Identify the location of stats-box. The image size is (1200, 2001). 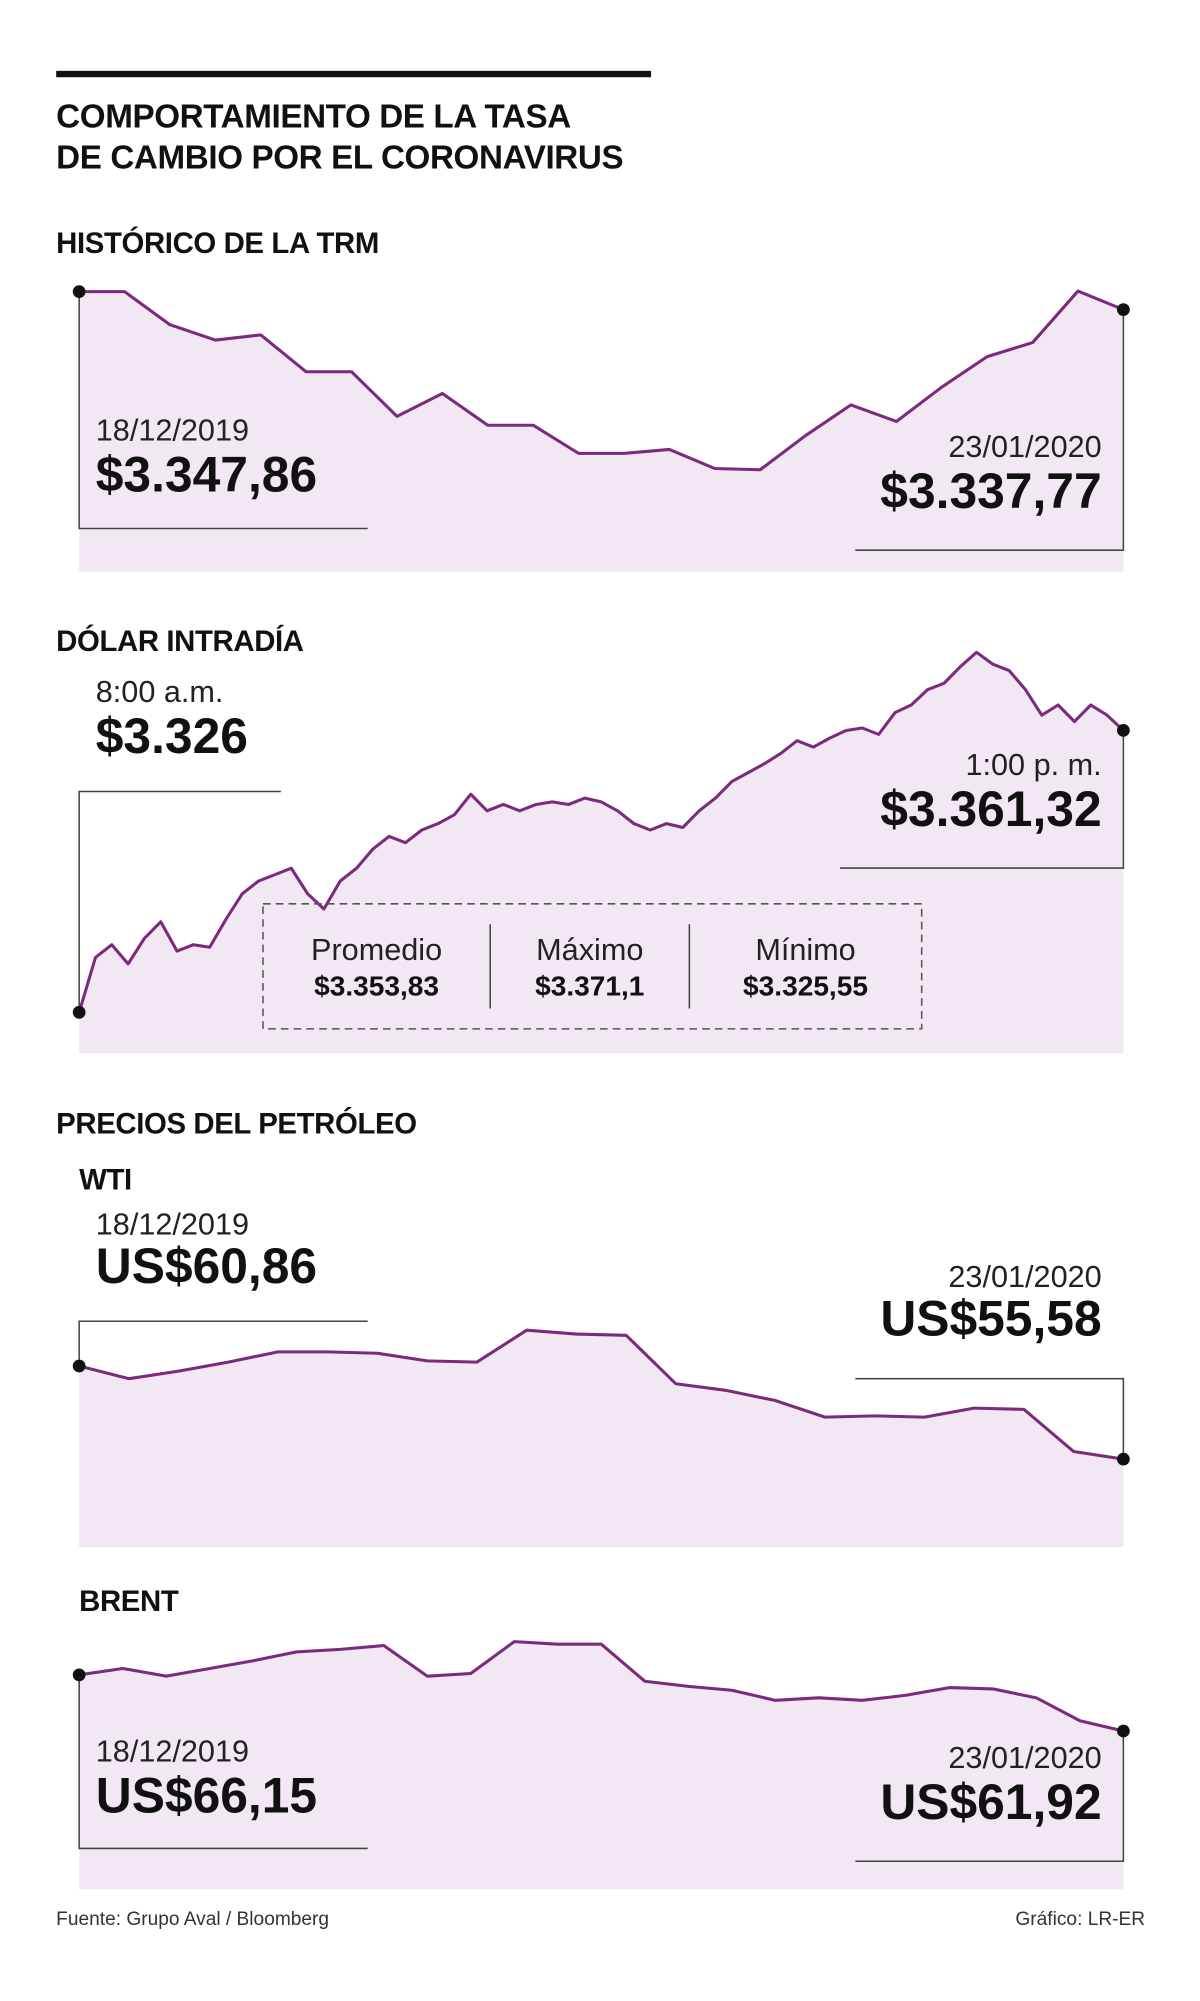
(592, 966).